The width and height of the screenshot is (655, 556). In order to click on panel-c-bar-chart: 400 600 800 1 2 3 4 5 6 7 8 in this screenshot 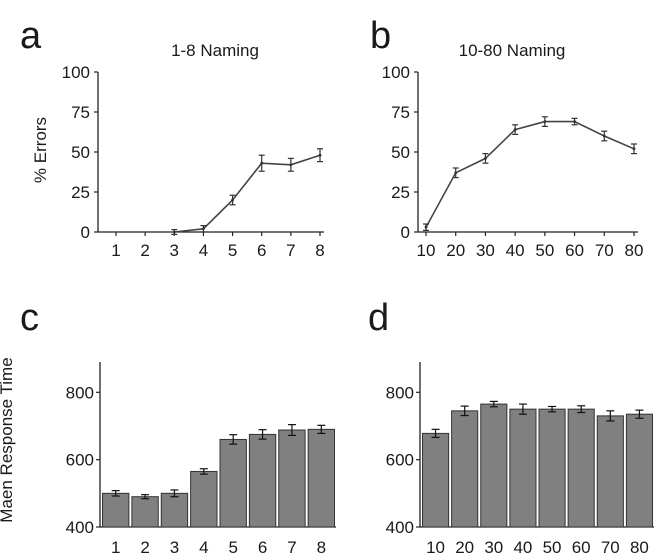, I will do `click(201, 459)`.